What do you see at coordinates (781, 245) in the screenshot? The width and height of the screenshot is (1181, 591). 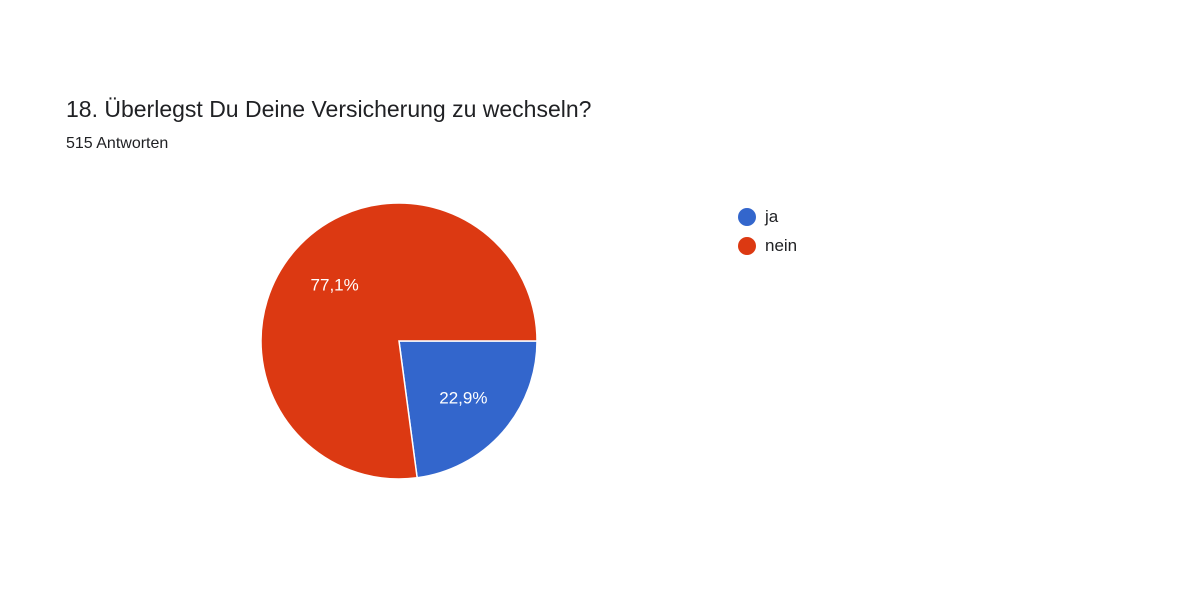 I see `legend-label-nein: nein` at bounding box center [781, 245].